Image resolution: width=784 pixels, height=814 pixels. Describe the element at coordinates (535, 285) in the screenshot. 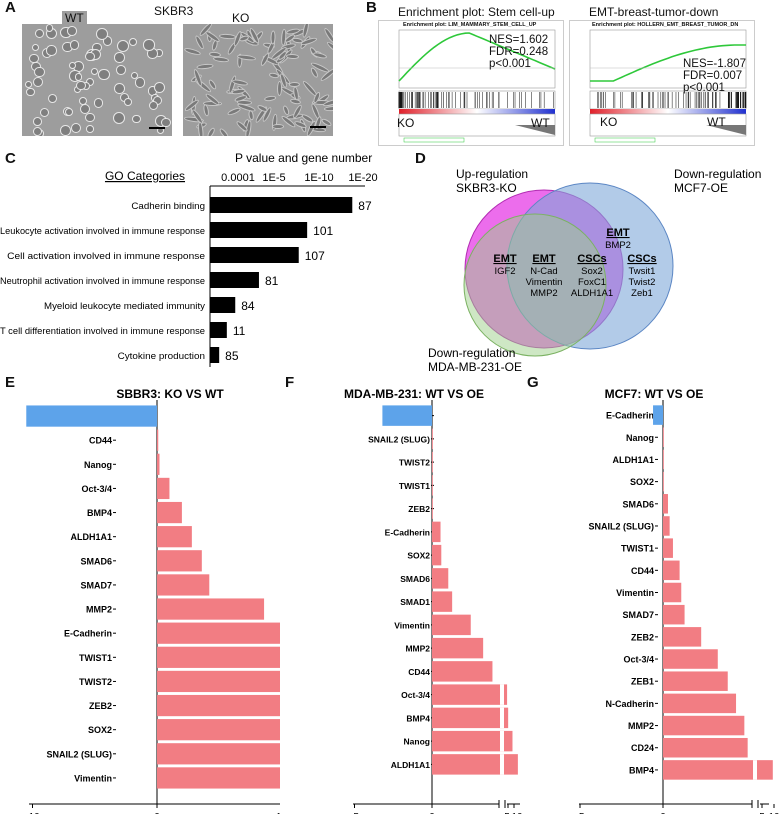

I see `venn-circle-mdamb231` at that location.